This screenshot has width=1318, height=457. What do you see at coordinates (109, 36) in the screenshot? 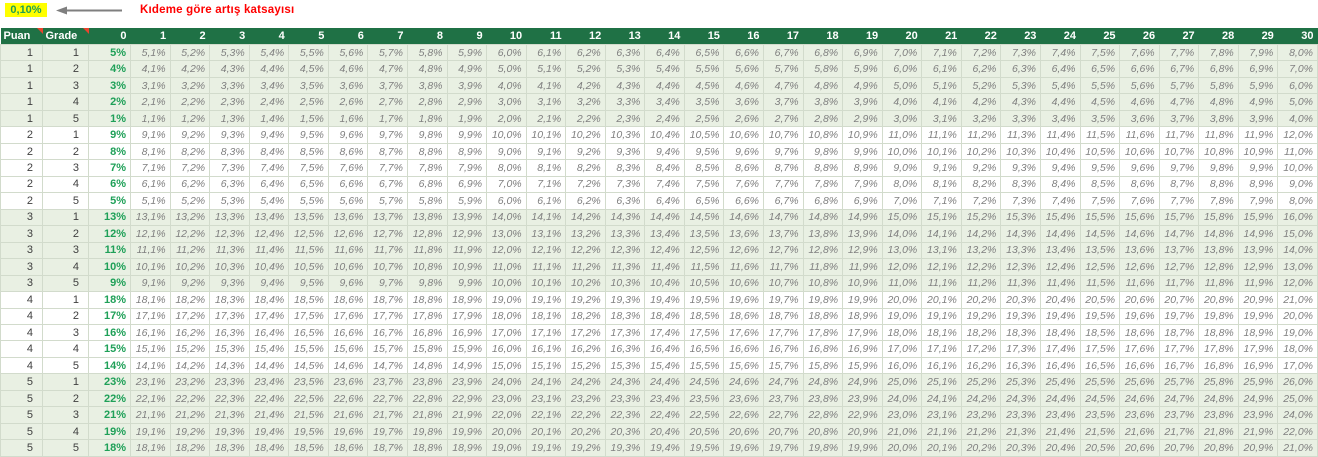
I see `column-header-month-0: 0` at bounding box center [109, 36].